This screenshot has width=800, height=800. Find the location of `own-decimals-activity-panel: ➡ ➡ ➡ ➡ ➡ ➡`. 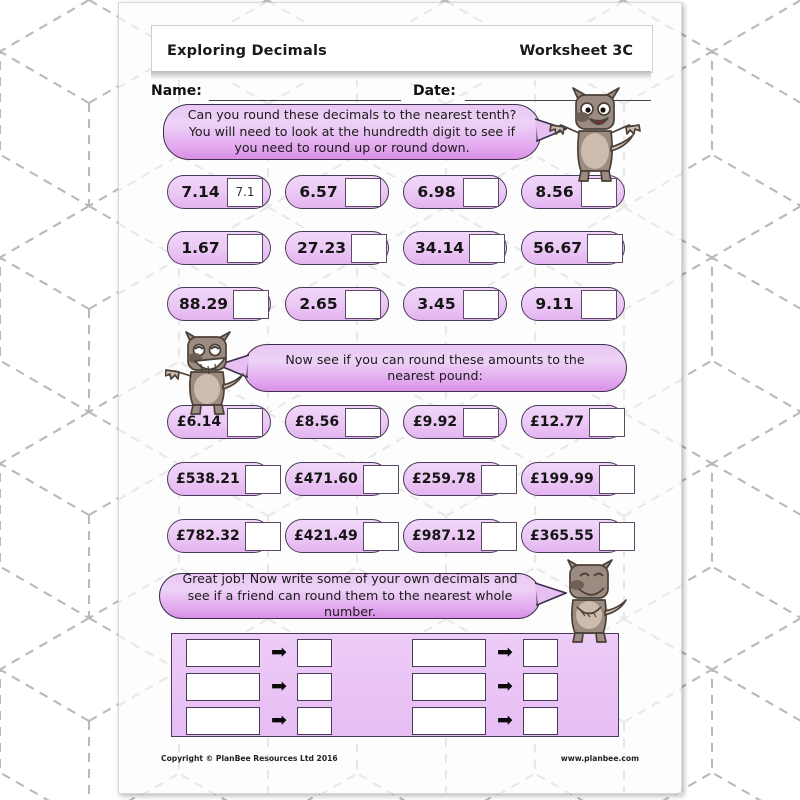

own-decimals-activity-panel: ➡ ➡ ➡ ➡ ➡ ➡ is located at coordinates (395, 685).